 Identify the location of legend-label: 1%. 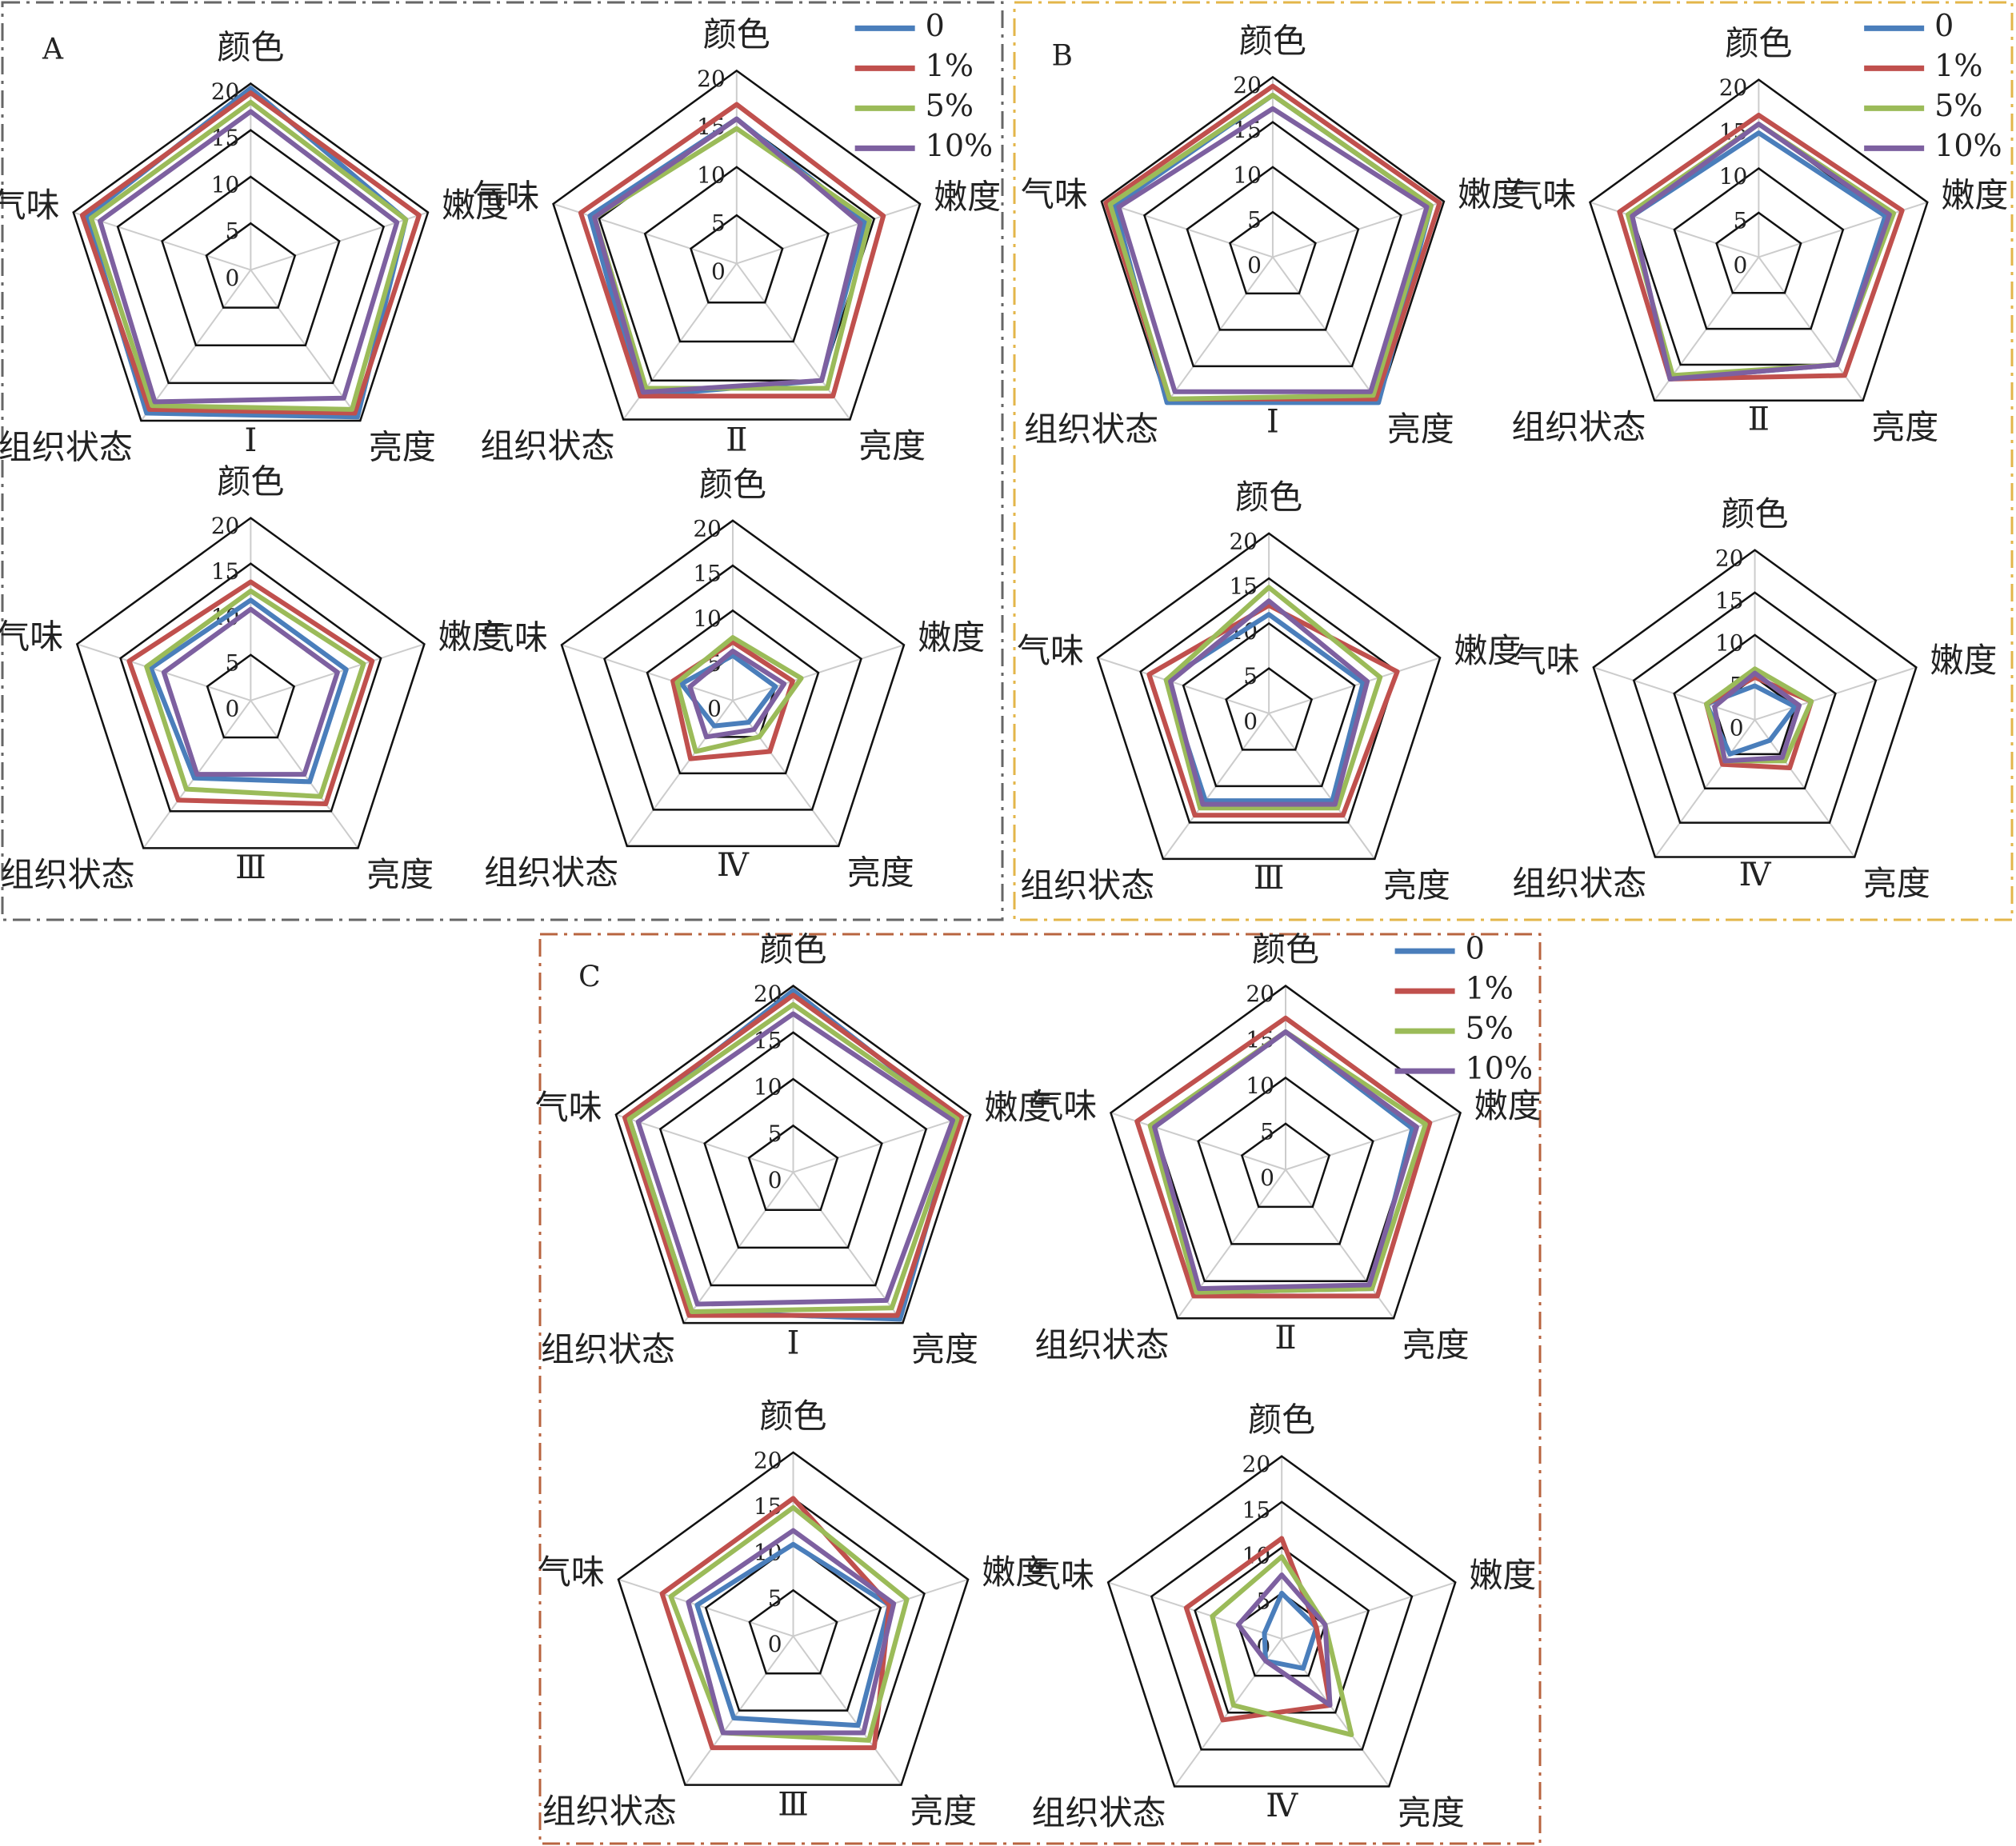
(1958, 65).